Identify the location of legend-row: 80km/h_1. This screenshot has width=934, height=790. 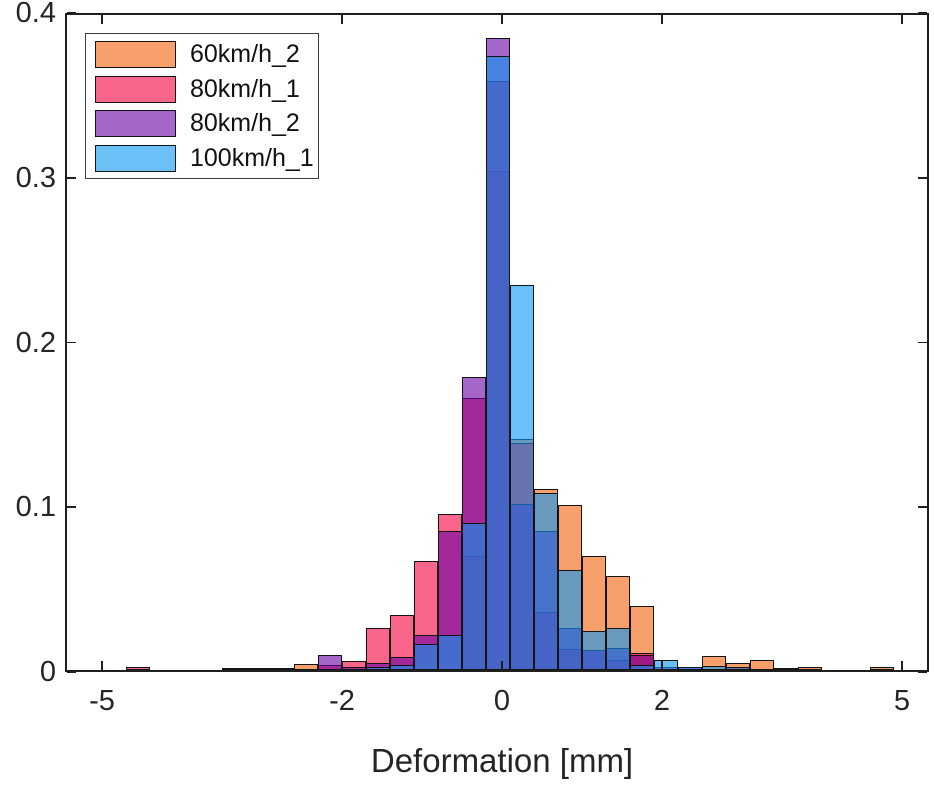
(205, 88).